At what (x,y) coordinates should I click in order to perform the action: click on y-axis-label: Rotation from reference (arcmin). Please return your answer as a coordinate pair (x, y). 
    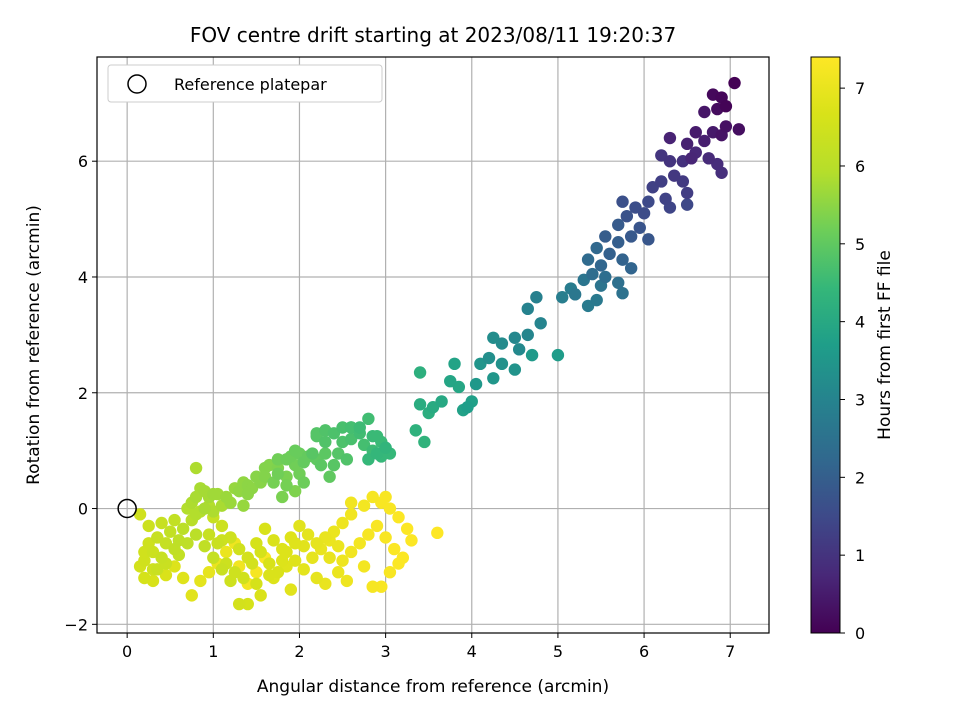
    Looking at the image, I should click on (34, 345).